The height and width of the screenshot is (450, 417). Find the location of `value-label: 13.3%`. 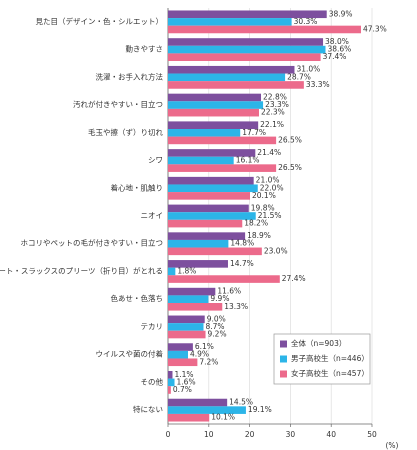

value-label: 13.3% is located at coordinates (236, 306).